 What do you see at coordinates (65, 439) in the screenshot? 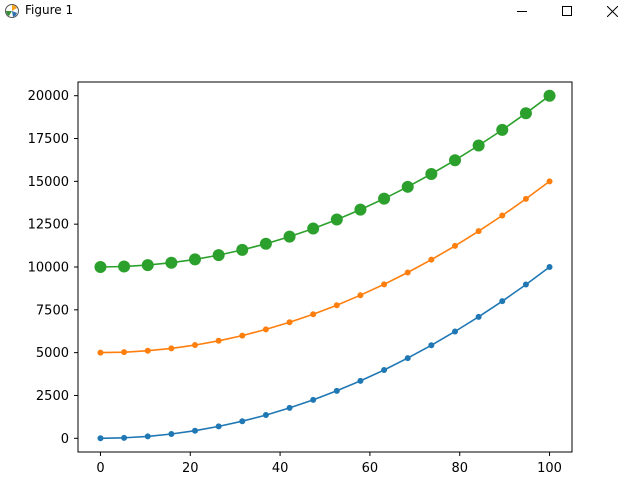
I see `y-tick-label: 0` at bounding box center [65, 439].